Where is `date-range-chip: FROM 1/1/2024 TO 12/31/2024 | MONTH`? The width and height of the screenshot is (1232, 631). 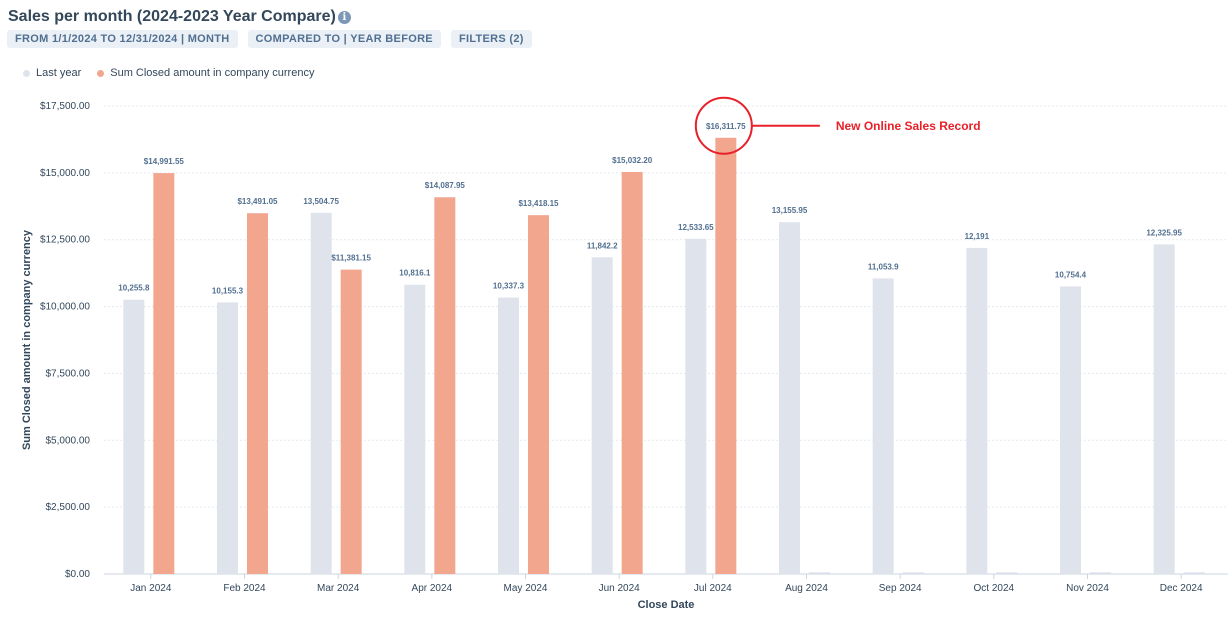
date-range-chip: FROM 1/1/2024 TO 12/31/2024 | MONTH is located at coordinates (122, 39).